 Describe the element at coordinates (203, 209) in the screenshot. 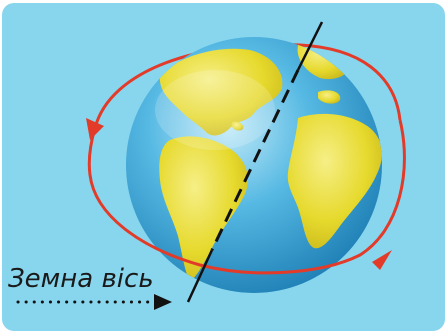

I see `south-america-shape` at that location.